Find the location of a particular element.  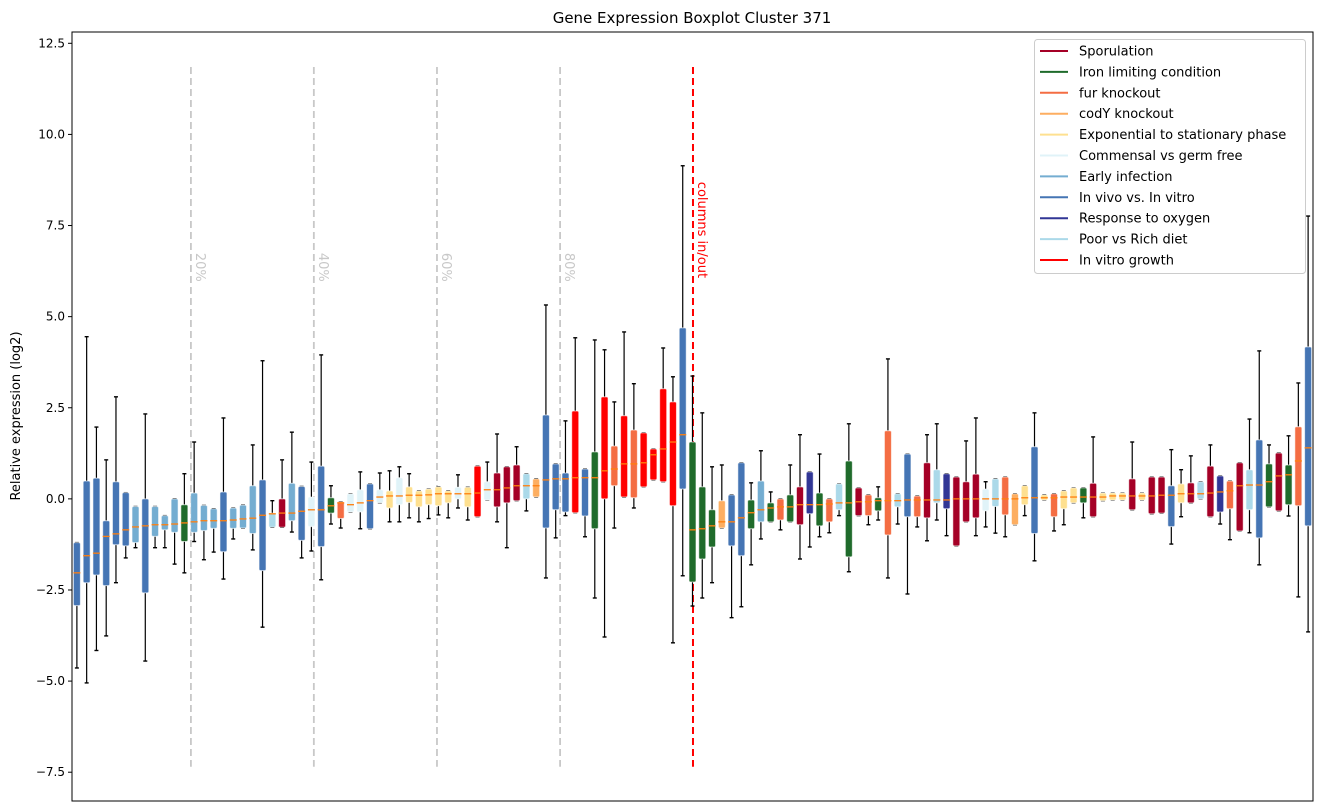

y-tick-label: 10.0 is located at coordinates (51, 134).